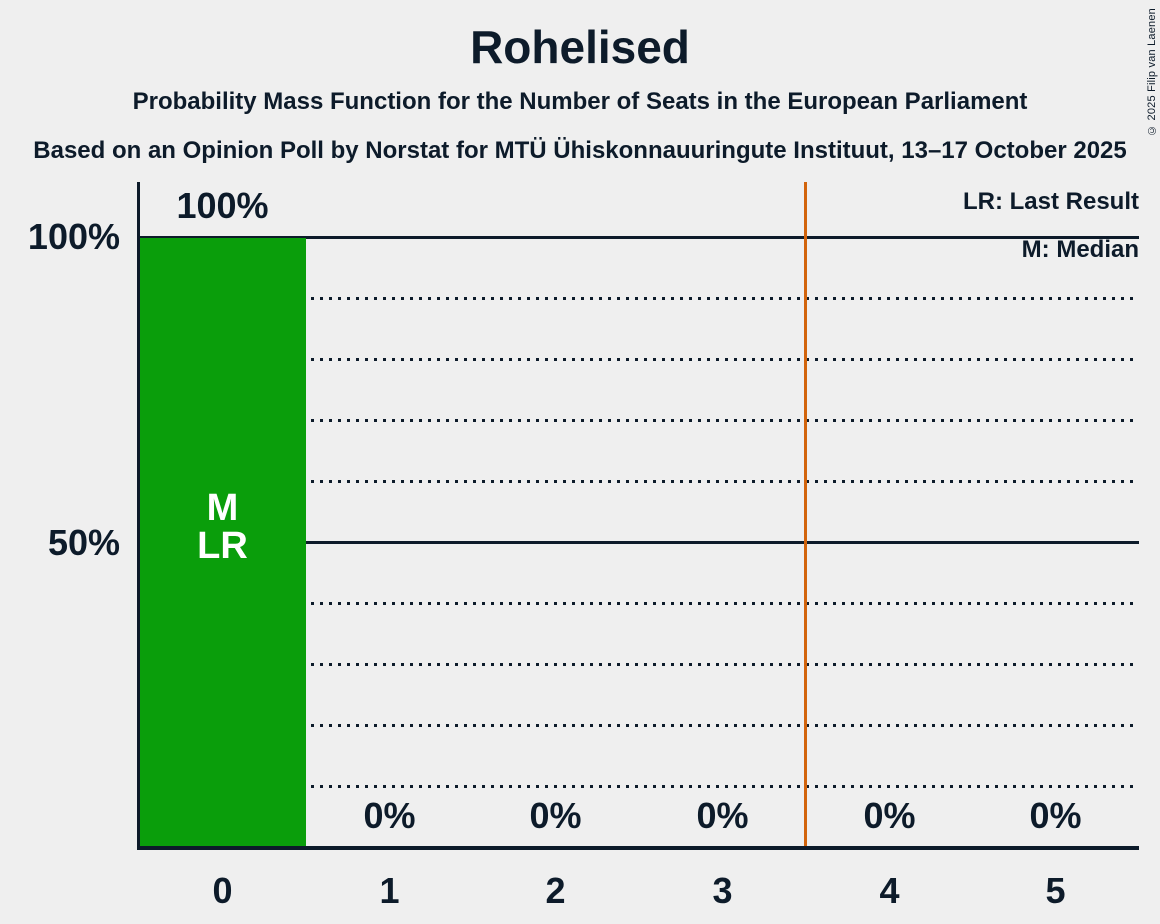 The height and width of the screenshot is (924, 1160). Describe the element at coordinates (638, 848) in the screenshot. I see `x-axis-line` at that location.